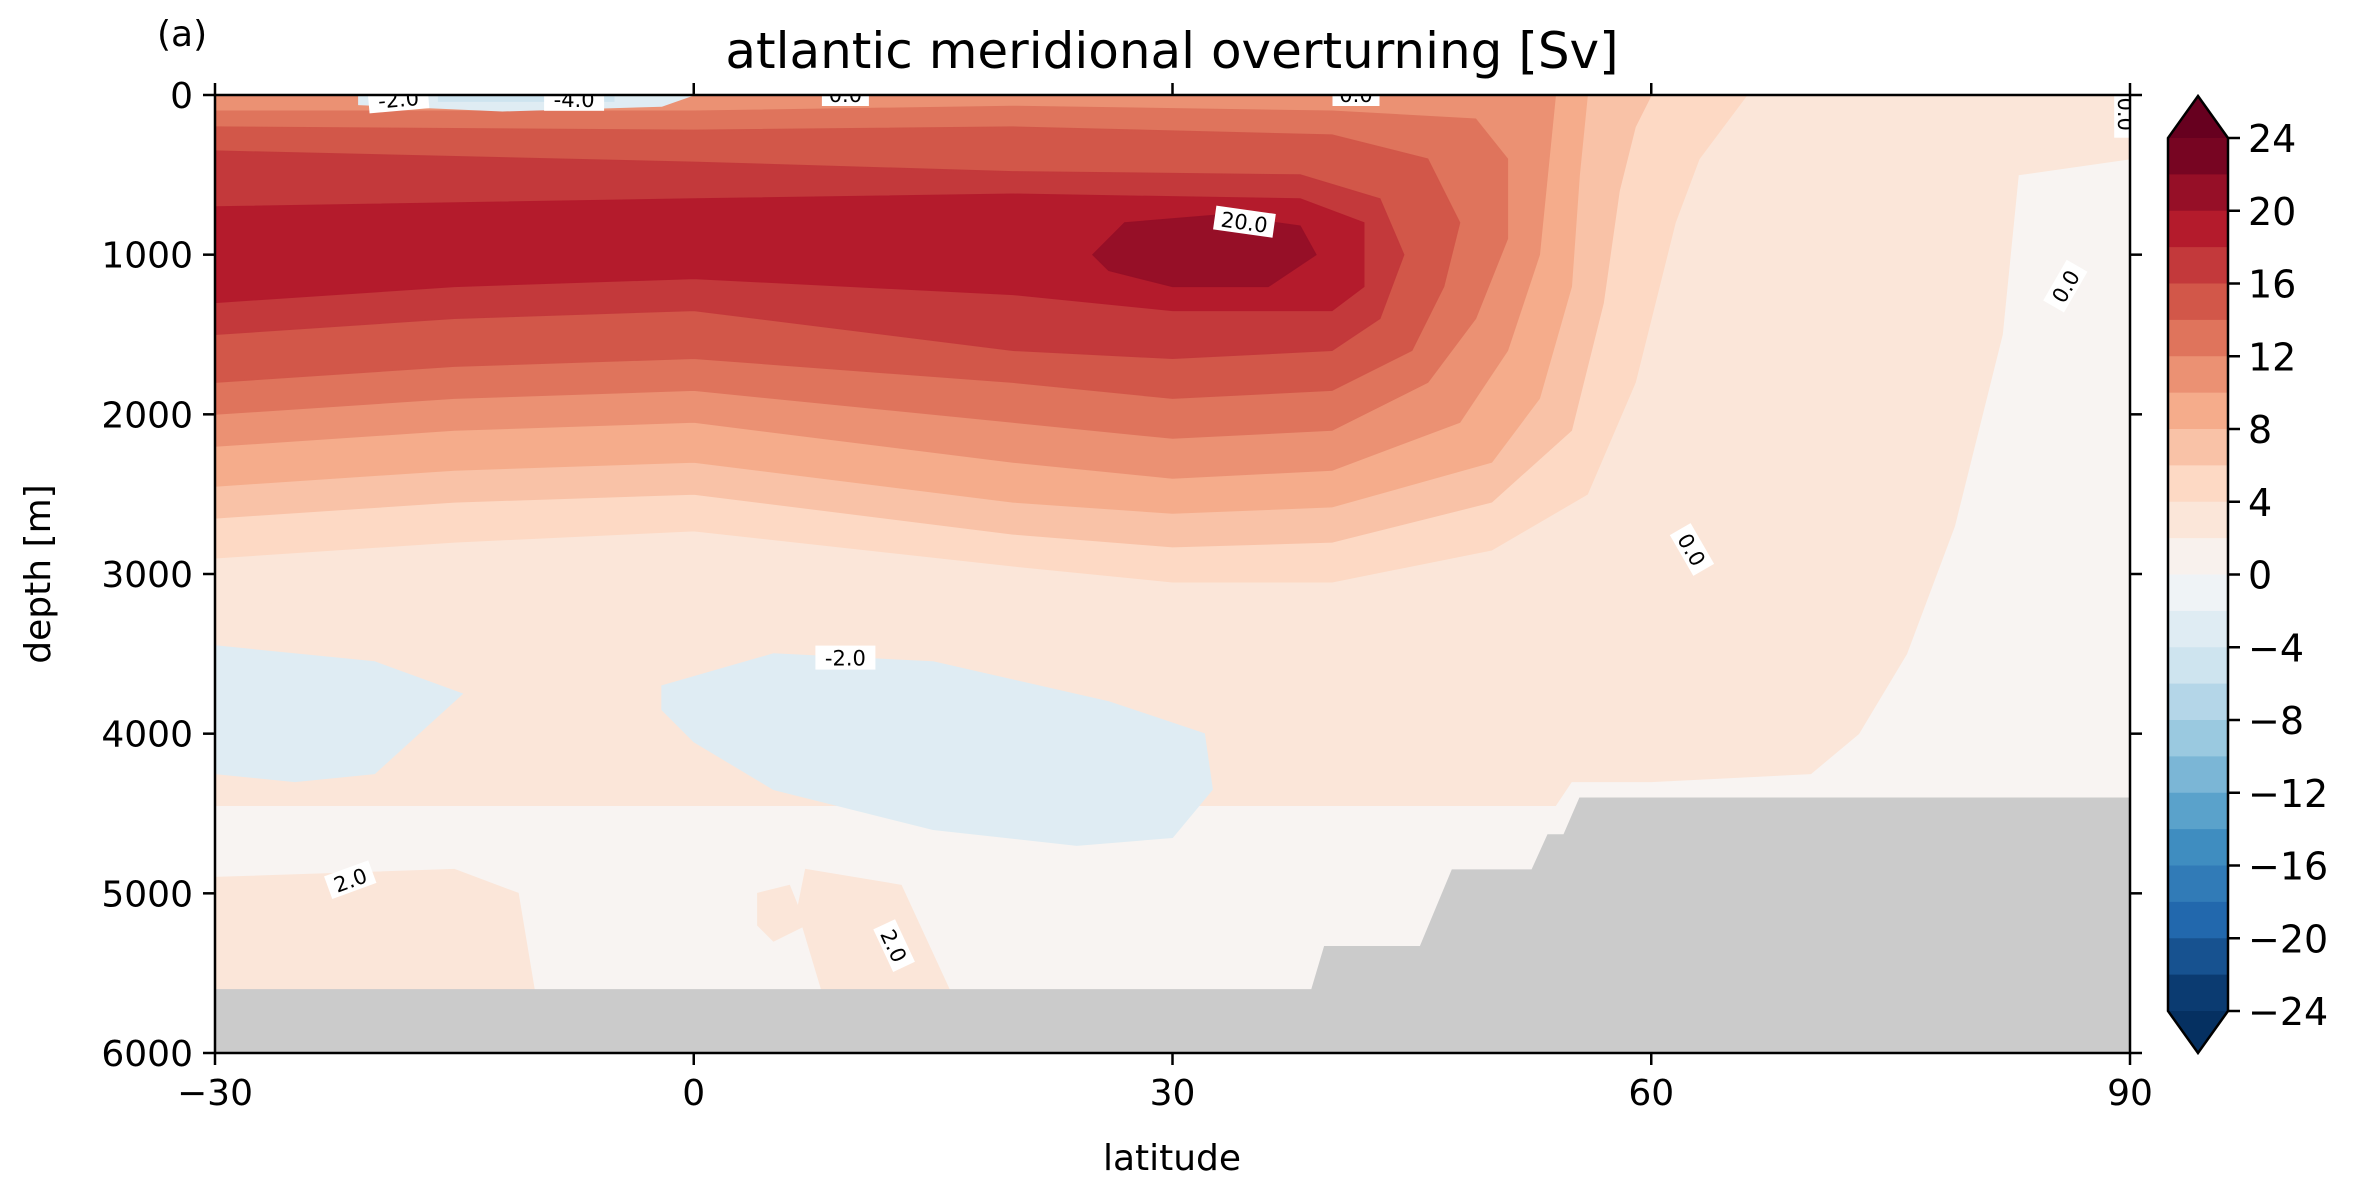 The height and width of the screenshot is (1181, 2362). Describe the element at coordinates (147, 256) in the screenshot. I see `y-tick-label-1: 1000` at that location.